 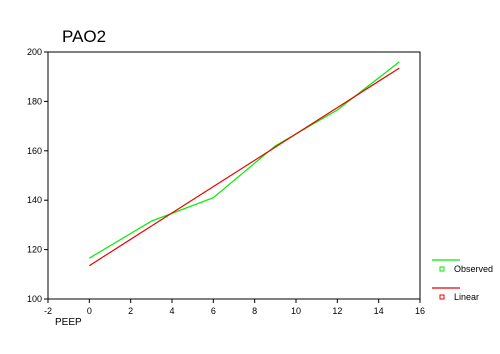 I want to click on x-tick-label: 12, so click(x=337, y=311).